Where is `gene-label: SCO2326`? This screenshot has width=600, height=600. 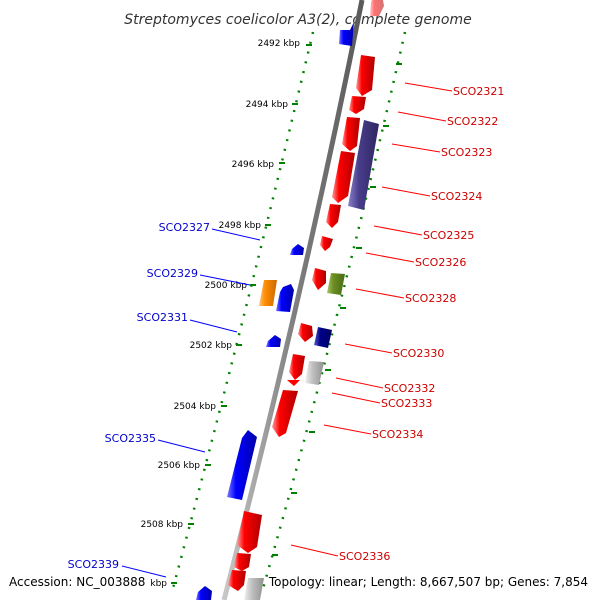
gene-label: SCO2326 is located at coordinates (440, 262).